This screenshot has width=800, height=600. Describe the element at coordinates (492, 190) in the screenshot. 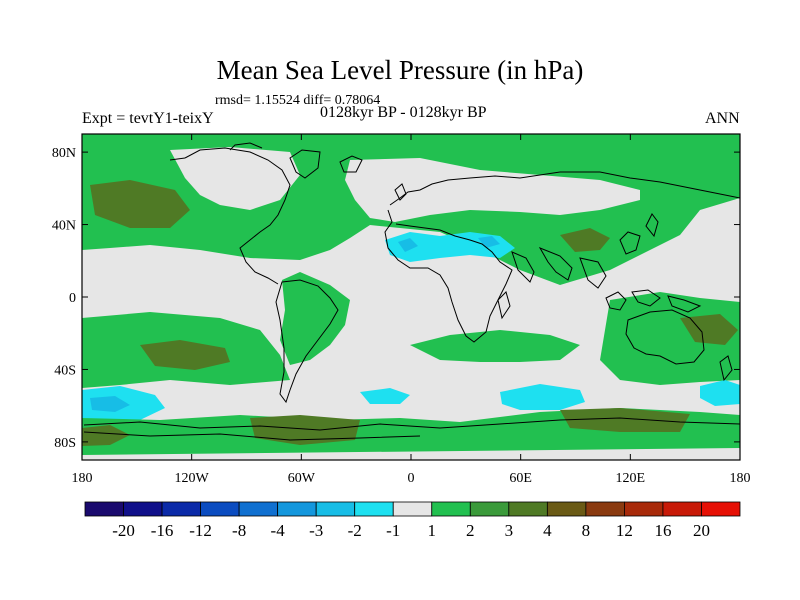

I see `north-neutral-patch` at that location.